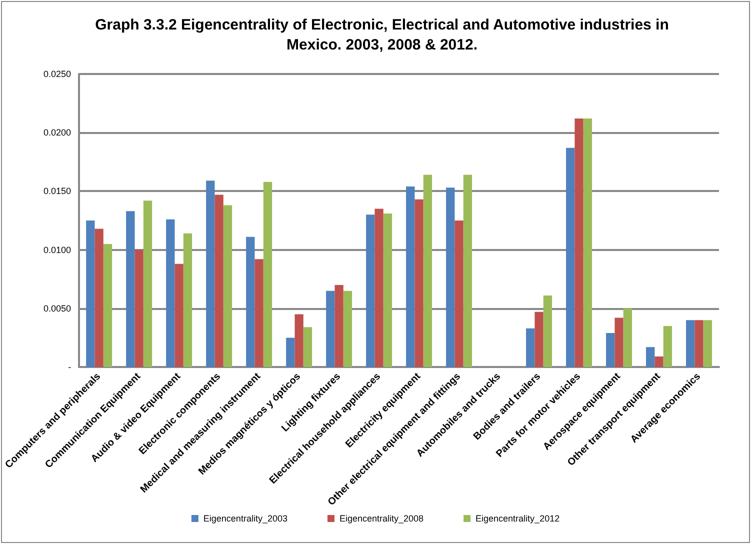 Image resolution: width=753 pixels, height=546 pixels. Describe the element at coordinates (70, 367) in the screenshot. I see `y-tick-label: -` at that location.